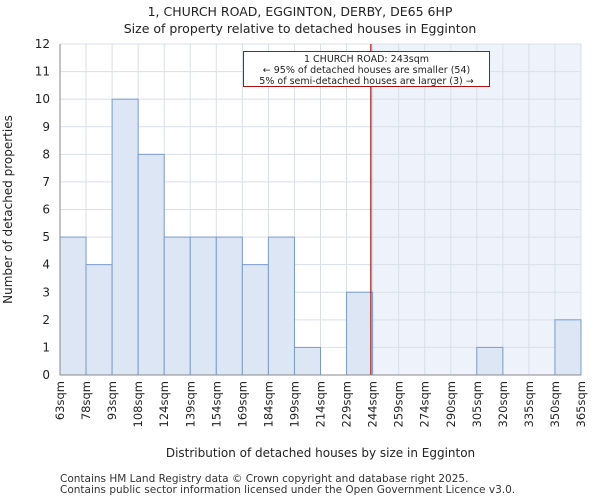 This screenshot has width=600, height=500. What do you see at coordinates (42, 99) in the screenshot?
I see `y-tick-label: 10` at bounding box center [42, 99].